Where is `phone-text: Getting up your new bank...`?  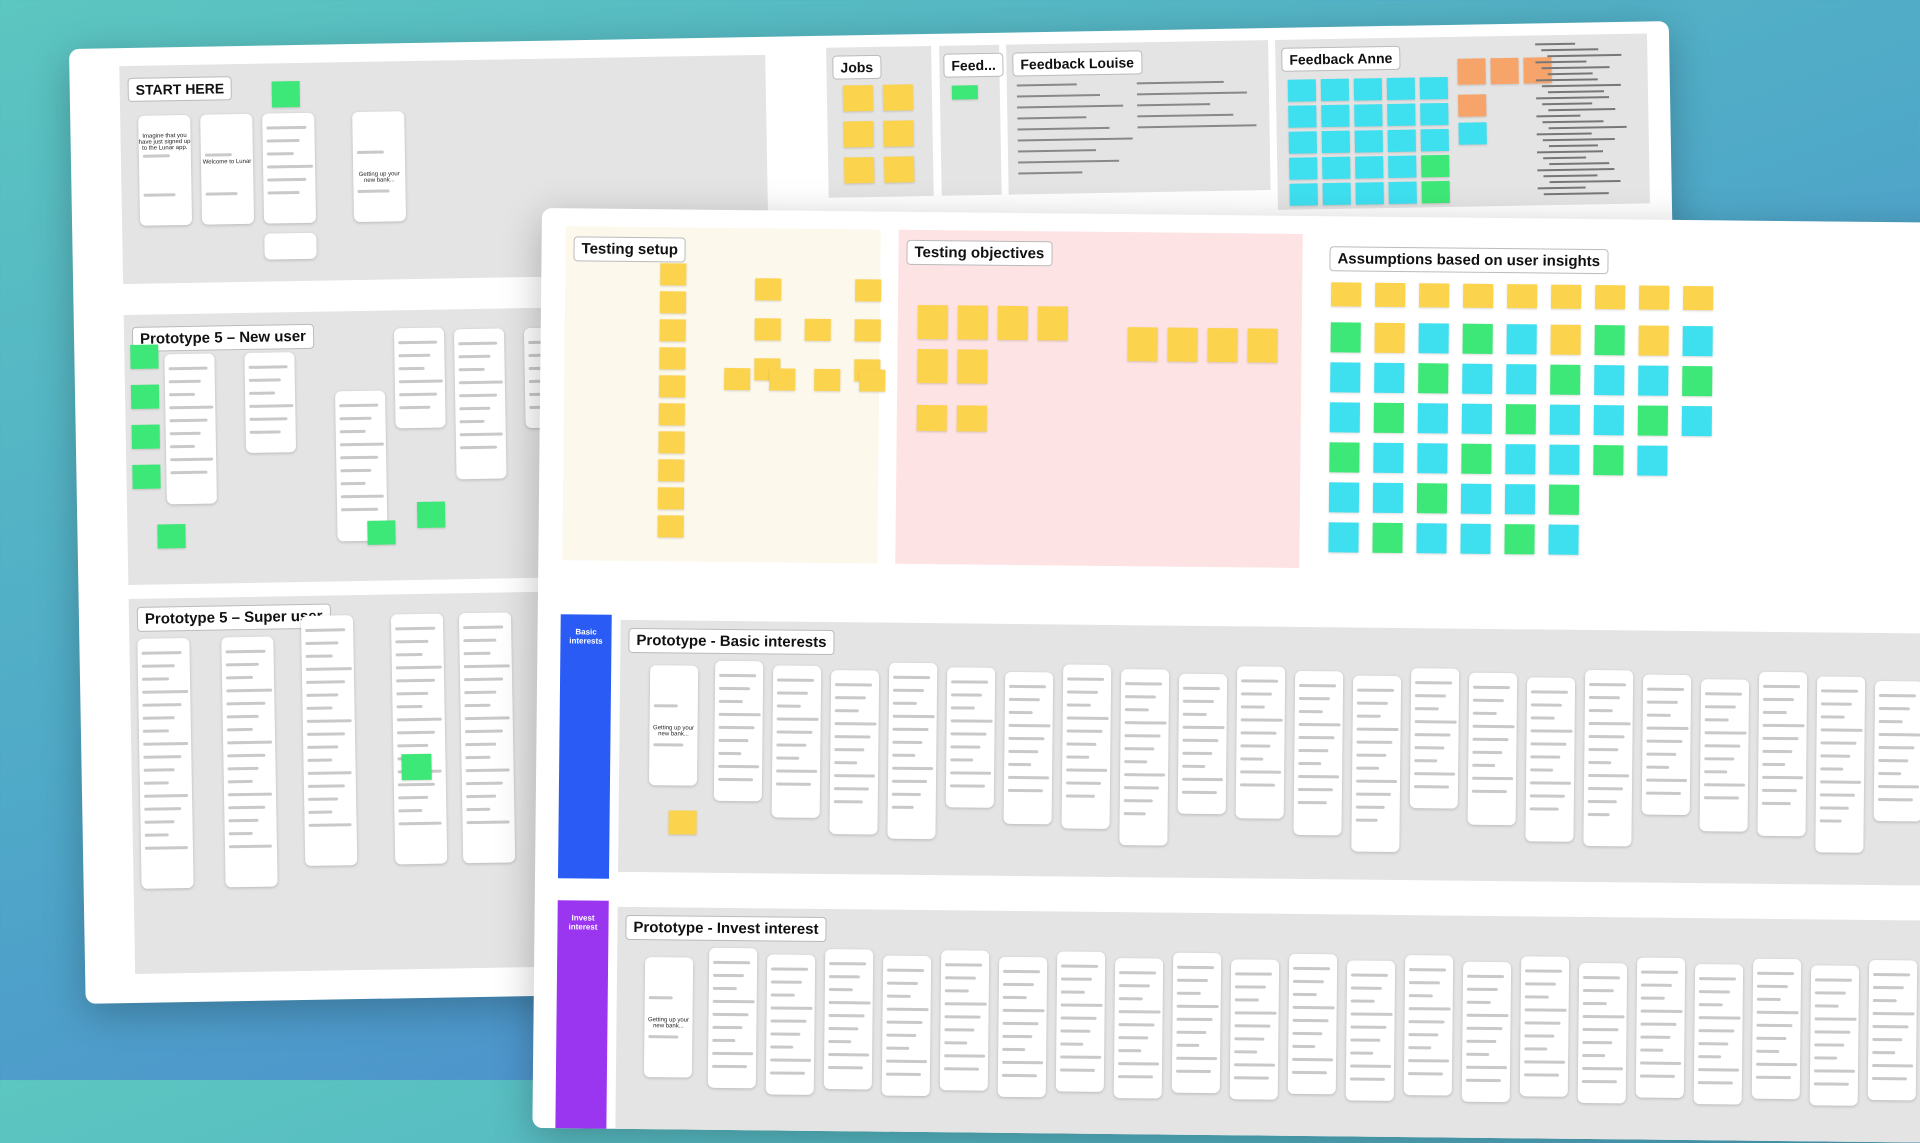 phone-text: Getting up your new bank... is located at coordinates (379, 177).